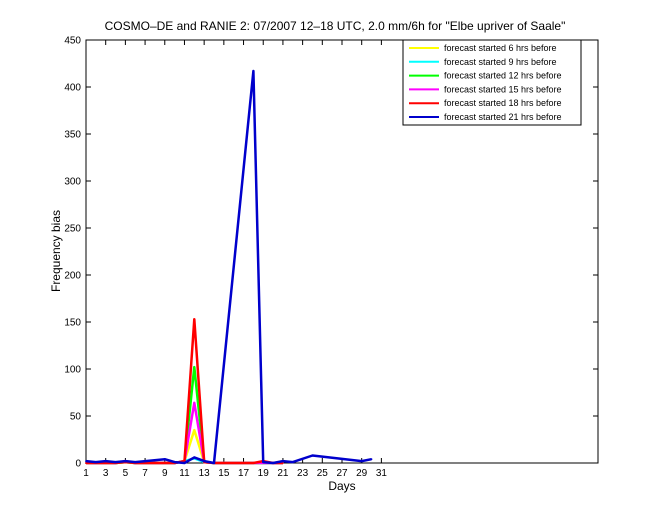  What do you see at coordinates (78, 464) in the screenshot?
I see `y-tick-label: 0` at bounding box center [78, 464].